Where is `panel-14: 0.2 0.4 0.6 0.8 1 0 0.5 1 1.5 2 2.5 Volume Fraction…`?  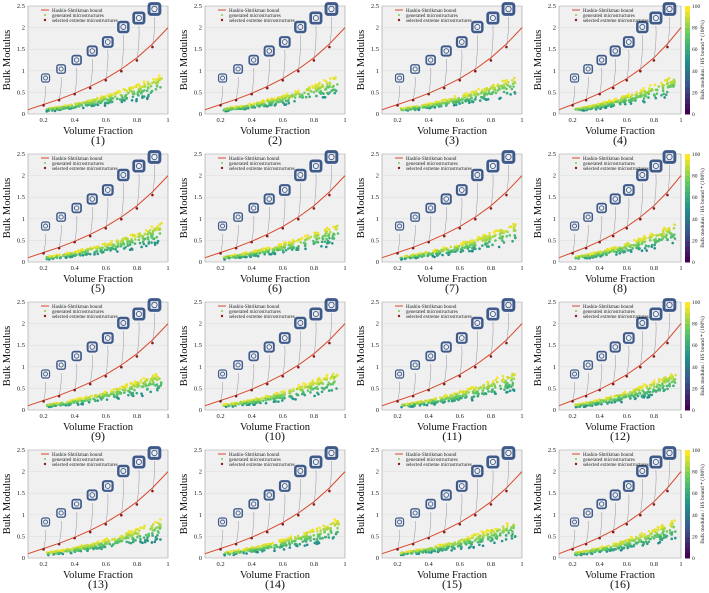
panel-14: 0.2 0.4 0.6 0.8 1 0 0.5 1 1.5 2 2.5 Volume Fraction… is located at coordinates (265, 518).